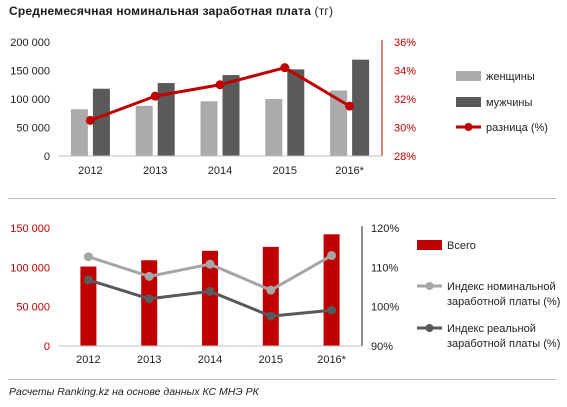 The height and width of the screenshot is (407, 567). I want to click on chart1-y-tick-label: 100 000, so click(30, 100).